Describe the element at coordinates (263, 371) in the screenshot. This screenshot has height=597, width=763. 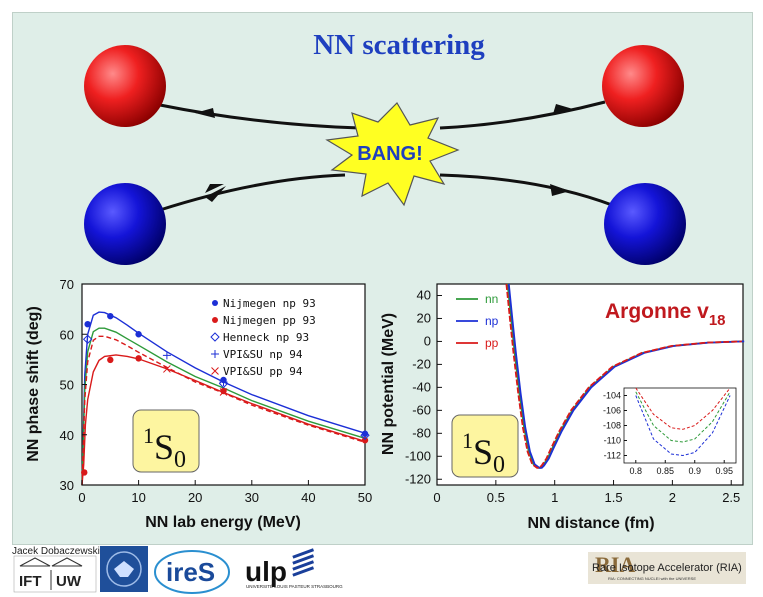
I see `legend-label: VPI&SU pp 94` at that location.